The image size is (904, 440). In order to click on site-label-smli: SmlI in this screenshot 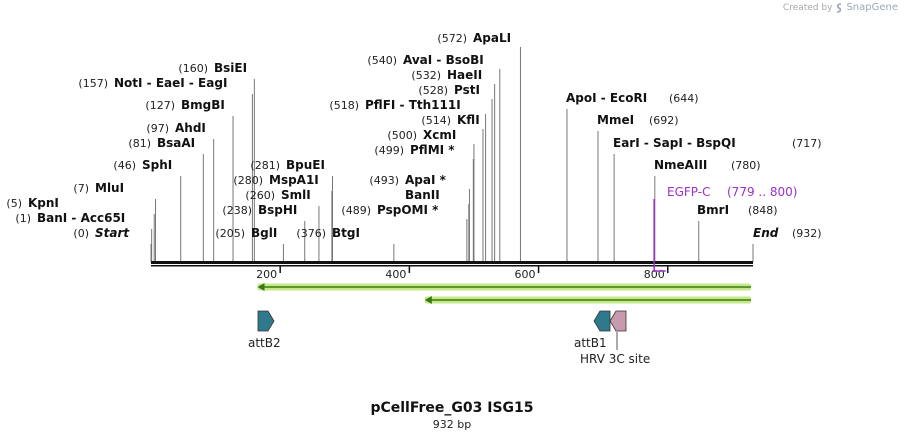, I will do `click(296, 195)`.